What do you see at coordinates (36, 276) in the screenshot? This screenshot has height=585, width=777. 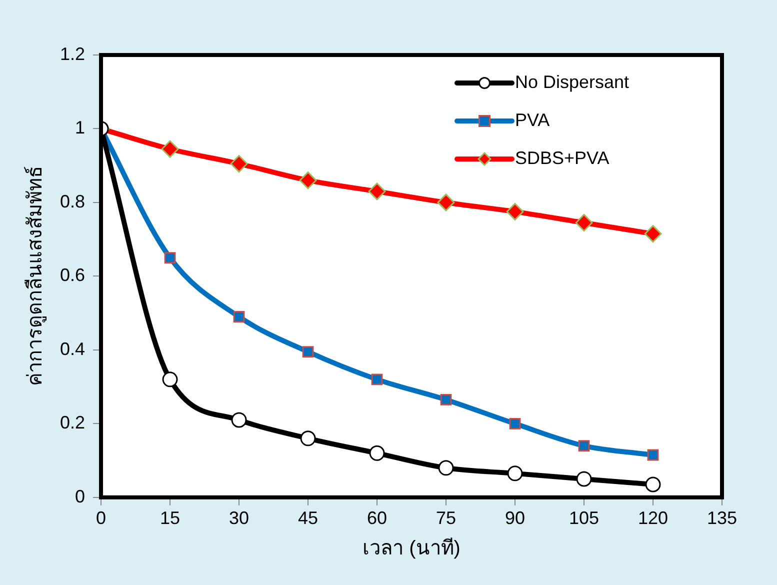 I see `y-axis-title: ค่าการดูดกลืนแสงสัมพัทธ์` at bounding box center [36, 276].